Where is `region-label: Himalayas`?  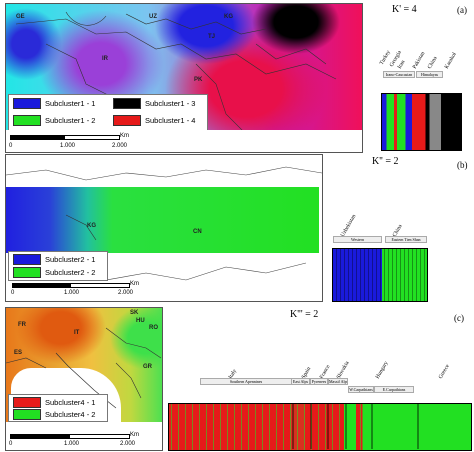
region-label: Himalayas is located at coordinates (429, 74).